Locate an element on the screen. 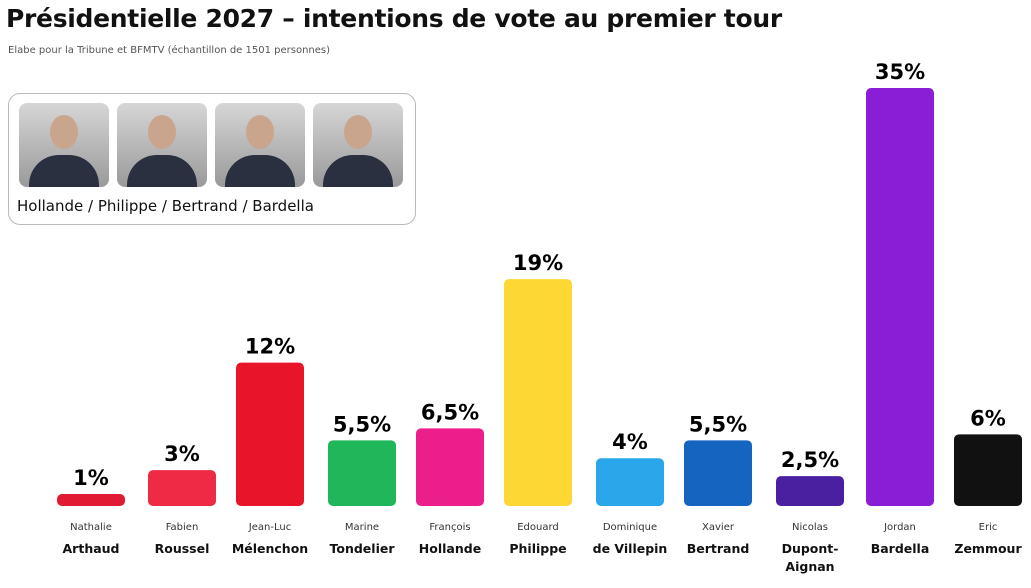 This screenshot has width=1031, height=588. bar-roussel is located at coordinates (182, 488).